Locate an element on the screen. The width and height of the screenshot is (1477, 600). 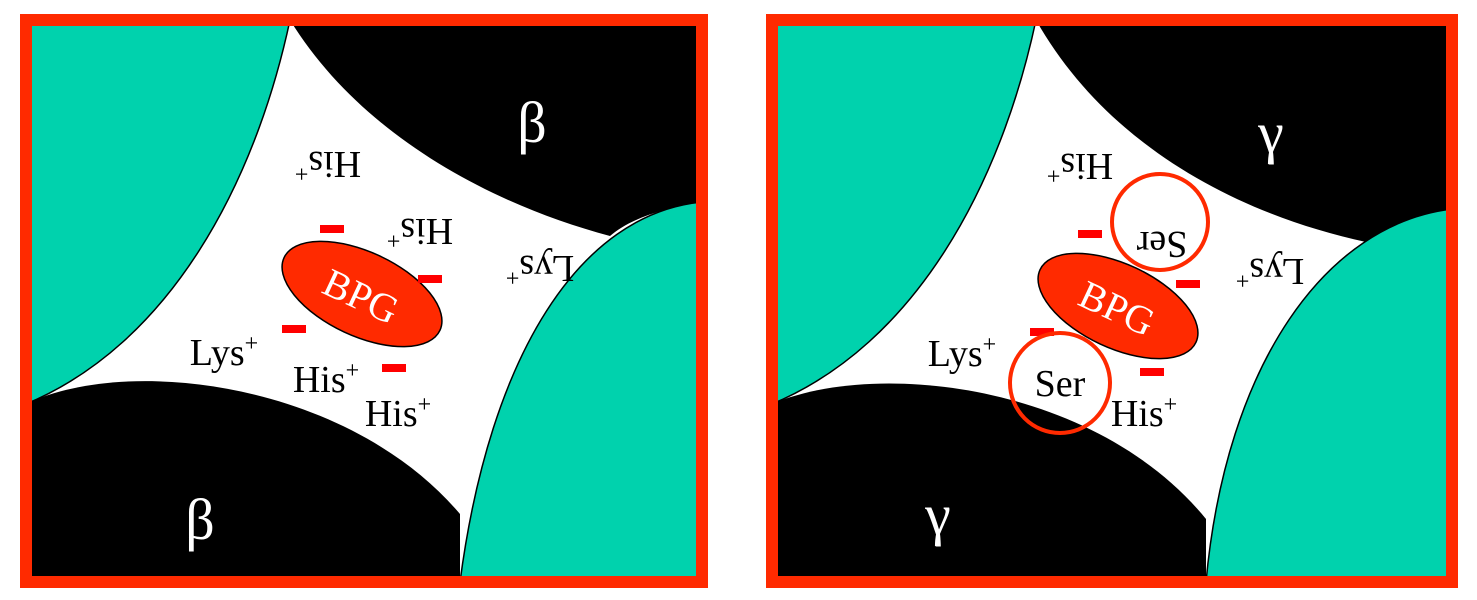
subunit-label-top: β is located at coordinates (532, 122).